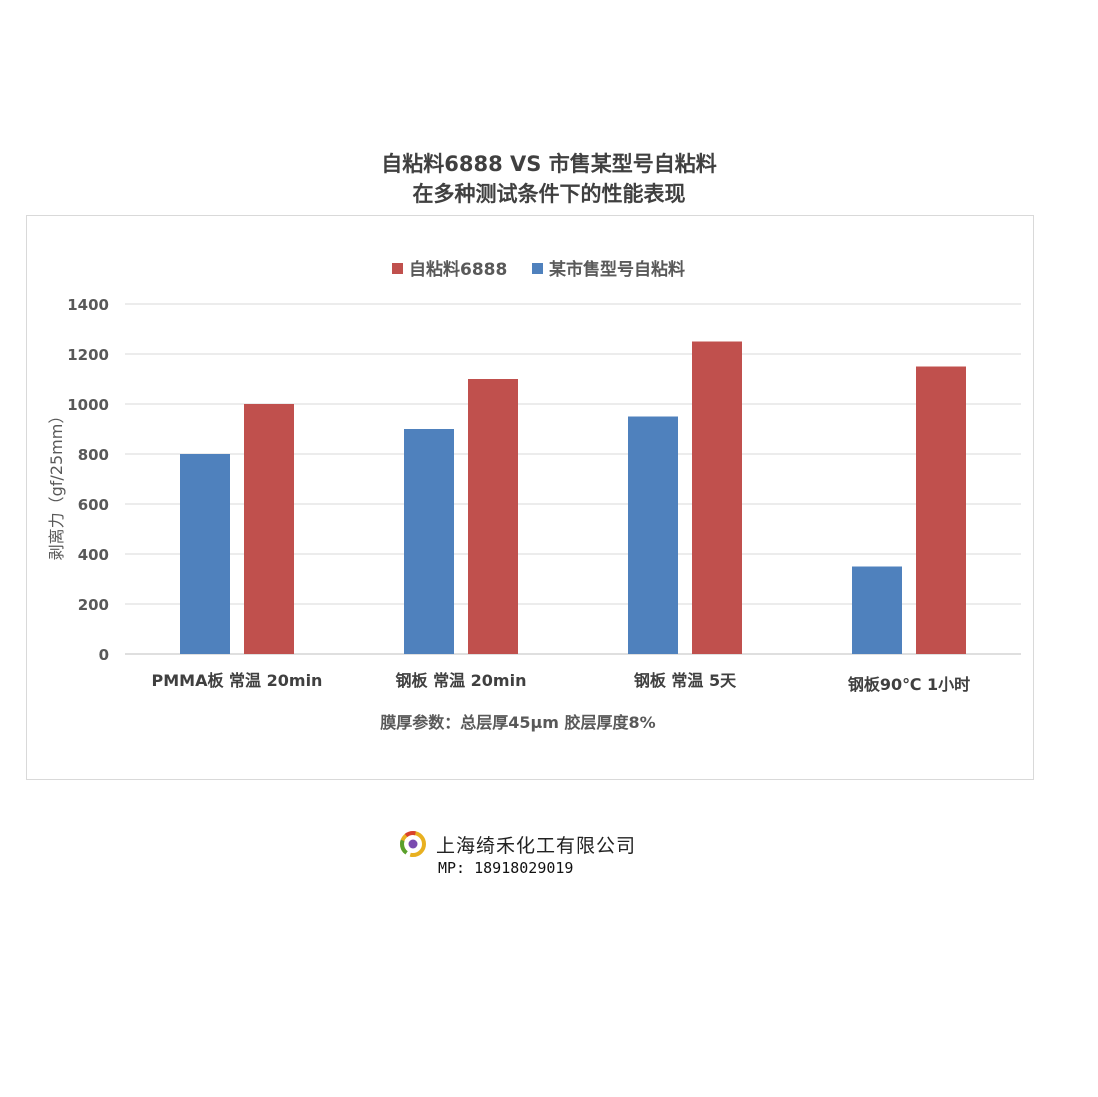 The height and width of the screenshot is (1097, 1098). Describe the element at coordinates (536, 845) in the screenshot. I see `company-name: 上海绮禾化工有限公司` at that location.